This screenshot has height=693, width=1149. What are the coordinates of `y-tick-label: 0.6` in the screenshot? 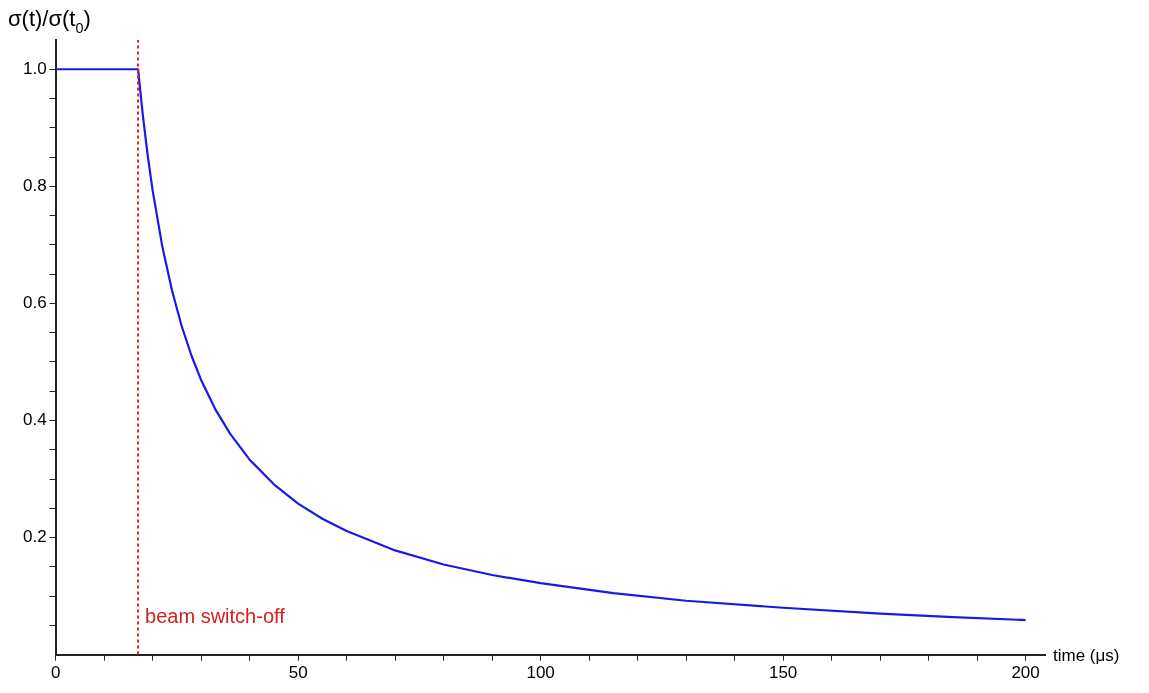 It's located at (34, 303).